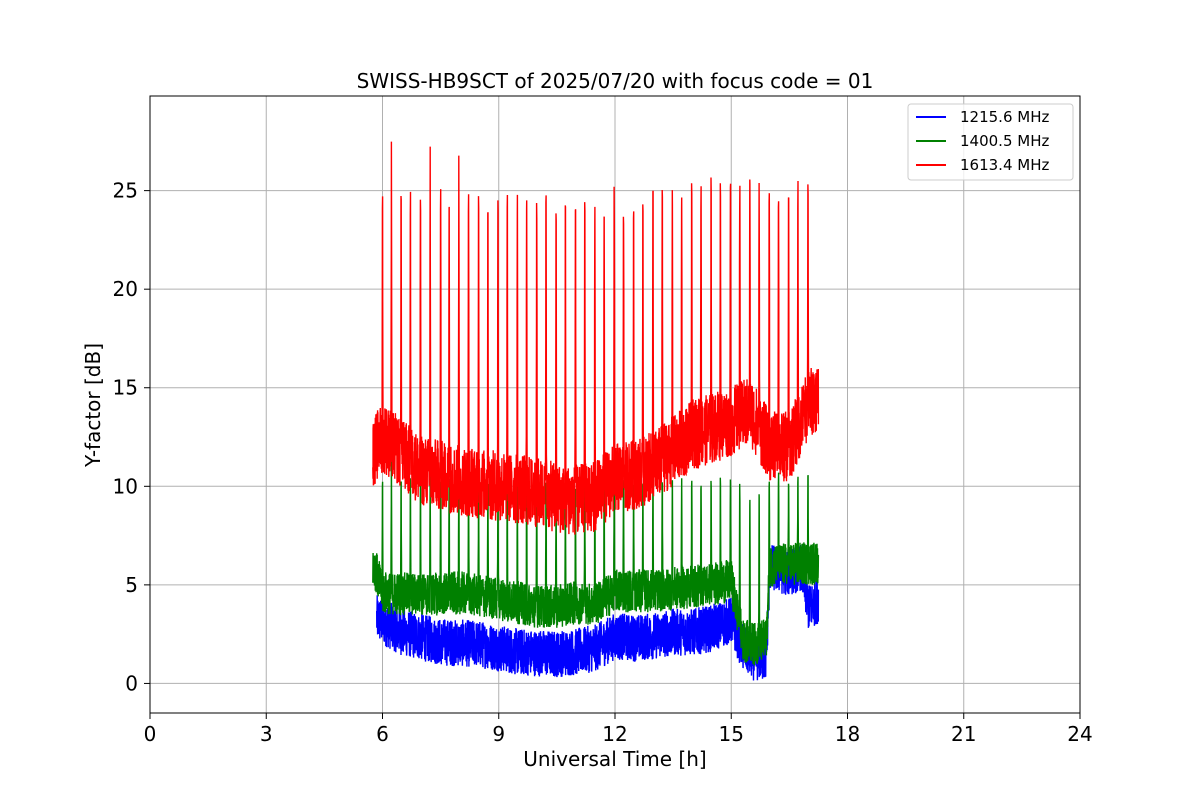 This screenshot has width=1200, height=804. Describe the element at coordinates (847, 734) in the screenshot. I see `x-tick-label: 18` at that location.